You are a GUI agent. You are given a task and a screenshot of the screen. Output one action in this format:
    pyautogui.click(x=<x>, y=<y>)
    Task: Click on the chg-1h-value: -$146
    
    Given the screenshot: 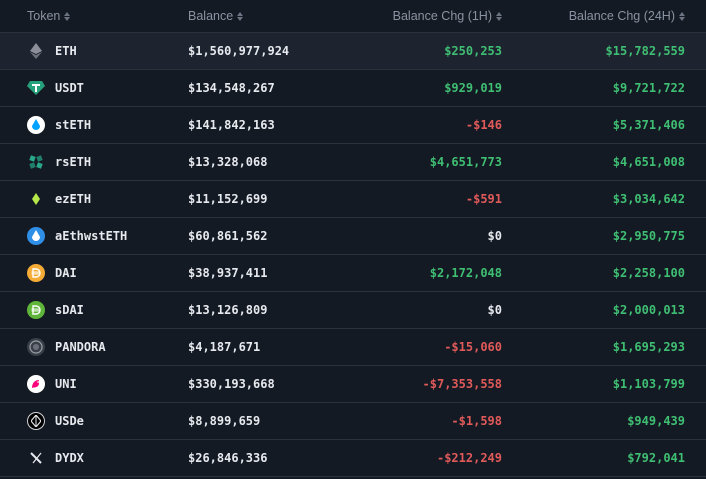 What is the action you would take?
    pyautogui.click(x=483, y=125)
    